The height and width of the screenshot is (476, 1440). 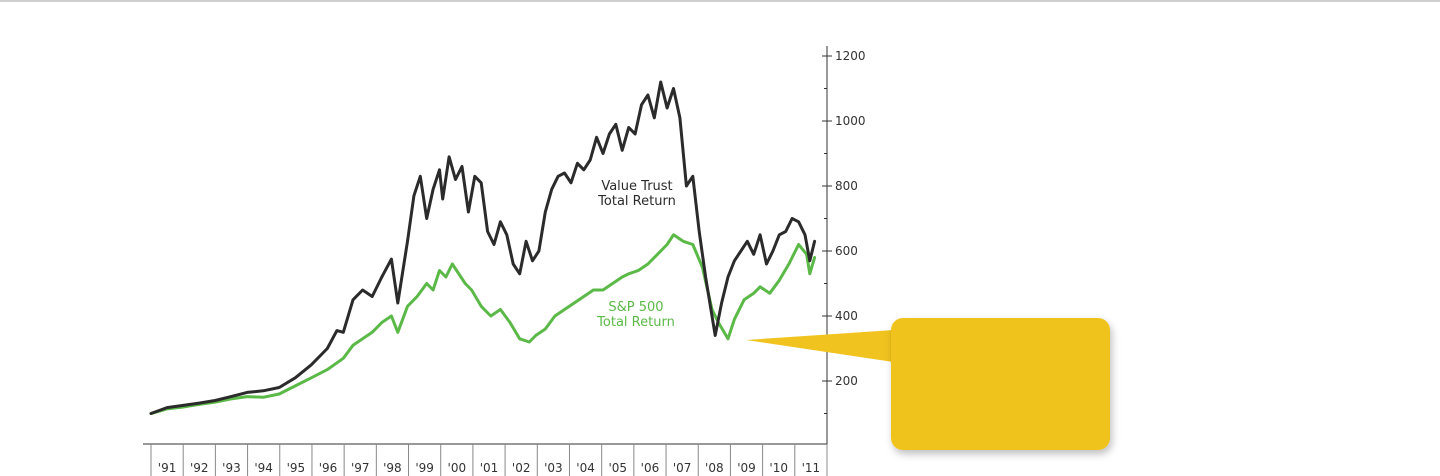 I want to click on y-tick-label: 400, so click(x=846, y=316).